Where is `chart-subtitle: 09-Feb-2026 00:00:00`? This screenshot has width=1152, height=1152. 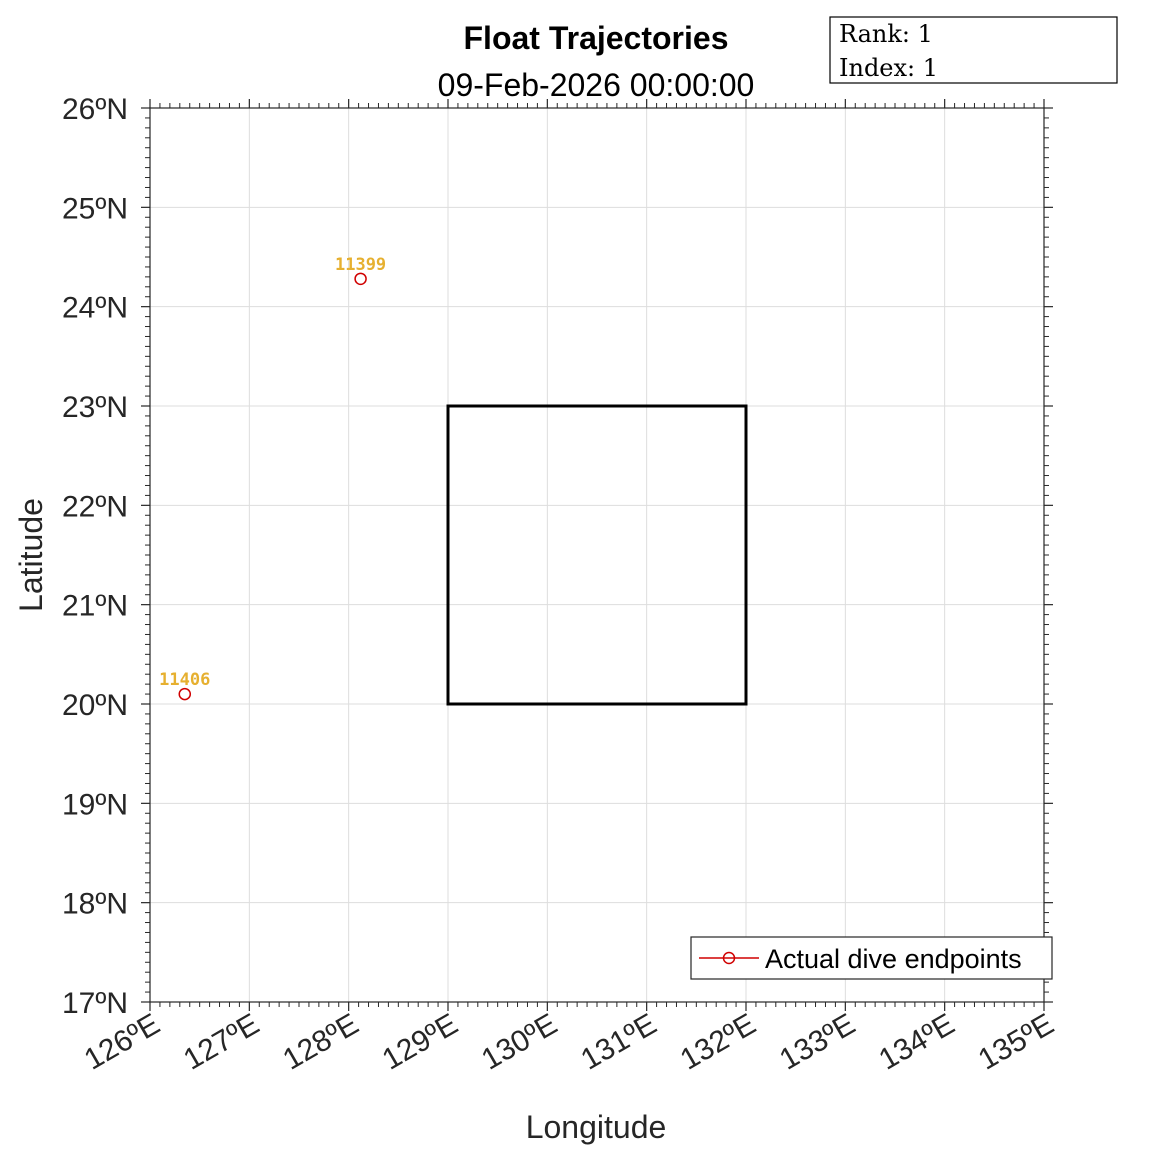 chart-subtitle: 09-Feb-2026 00:00:00 is located at coordinates (596, 85).